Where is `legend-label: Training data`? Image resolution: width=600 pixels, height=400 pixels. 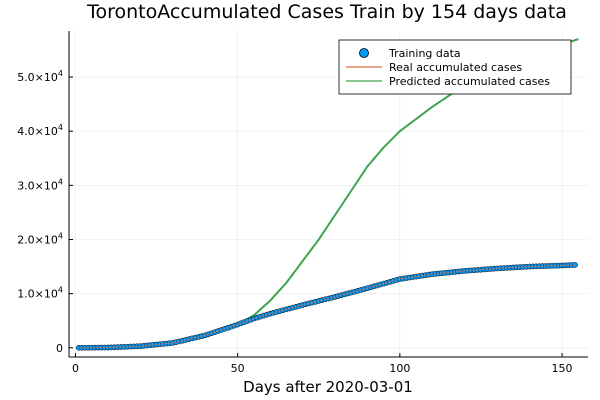 legend-label: Training data is located at coordinates (424, 53).